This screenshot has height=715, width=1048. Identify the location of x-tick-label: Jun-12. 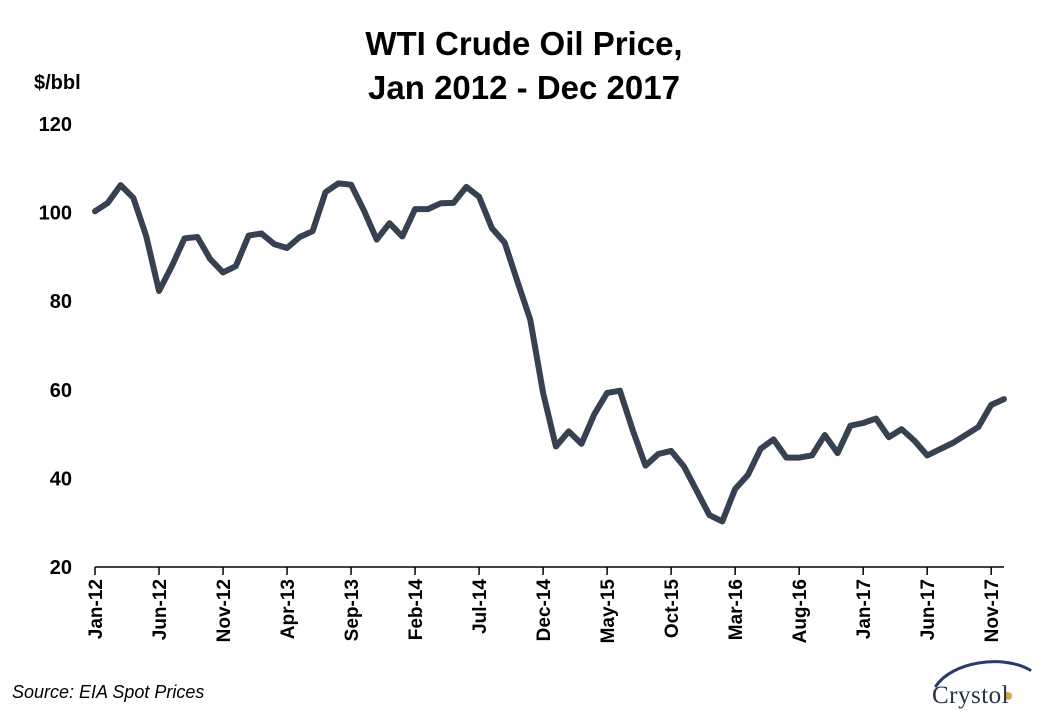
(160, 609).